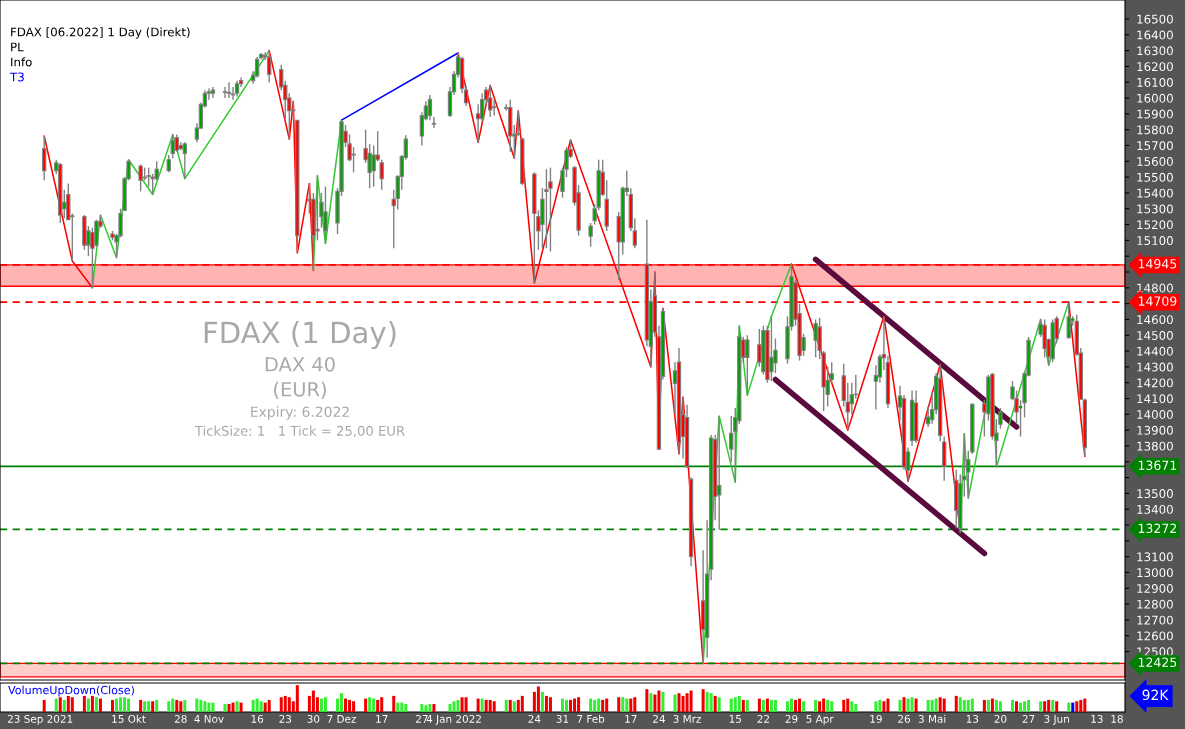  I want to click on y-tick-label: 12600, so click(1155, 636).